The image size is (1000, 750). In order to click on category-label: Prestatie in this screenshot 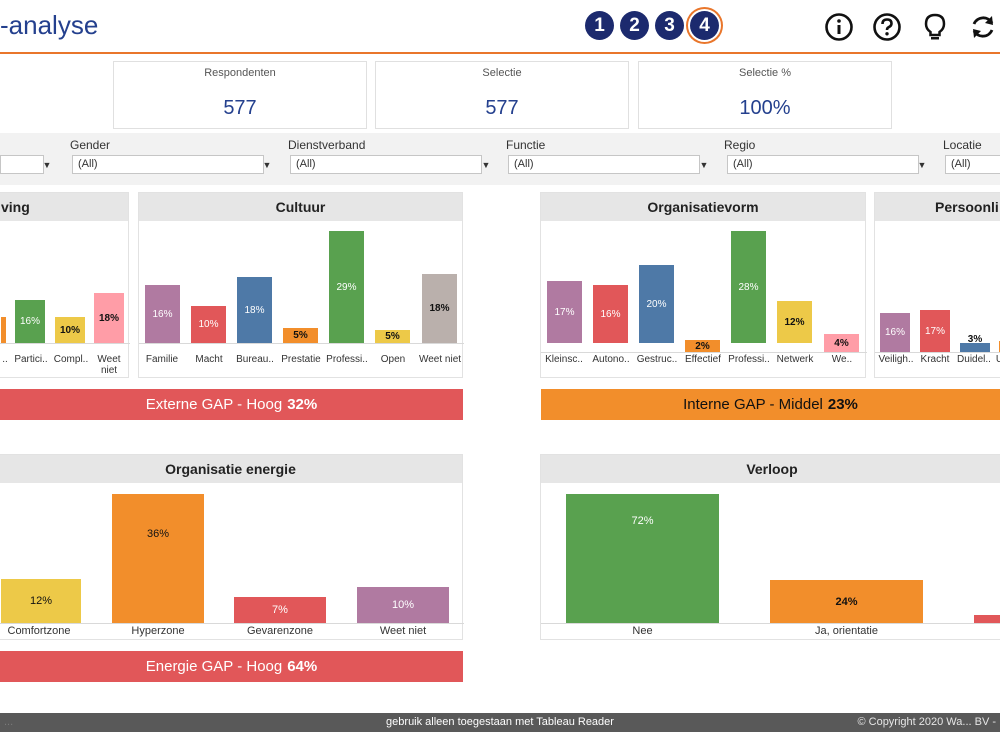, I will do `click(301, 359)`.